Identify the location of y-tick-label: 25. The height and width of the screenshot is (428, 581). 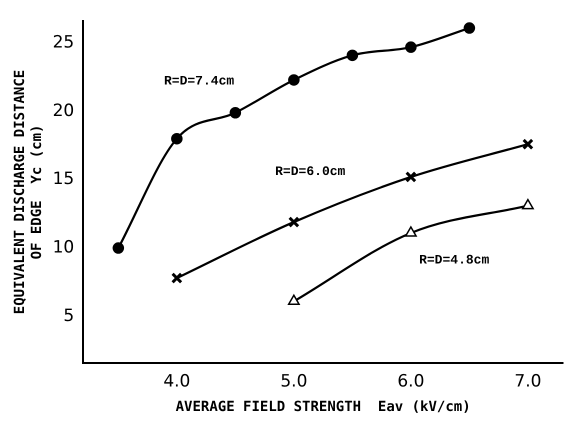
(63, 42).